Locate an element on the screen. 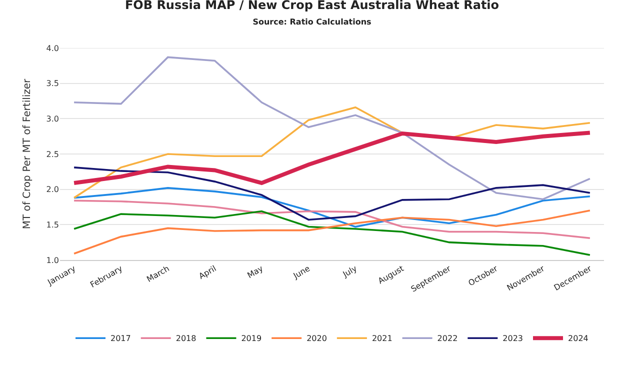 The height and width of the screenshot is (365, 624). x-tick-label: July is located at coordinates (349, 272).